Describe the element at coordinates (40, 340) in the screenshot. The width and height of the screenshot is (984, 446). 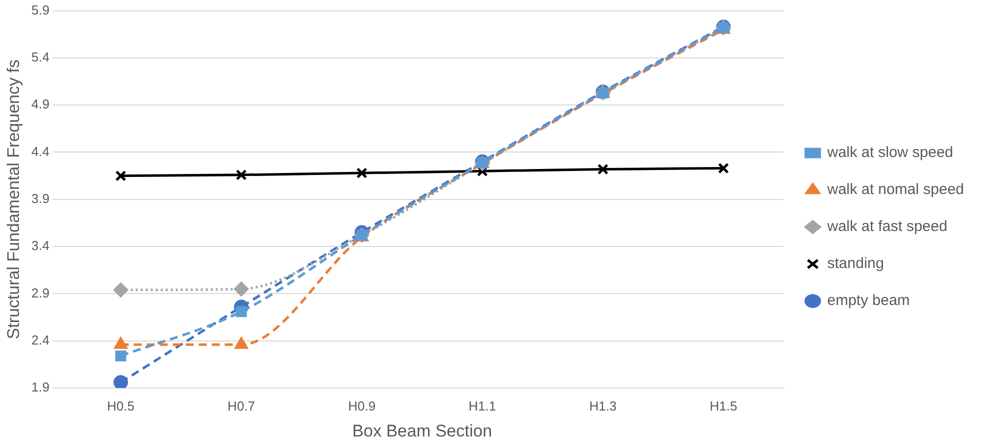
I see `y-tick-label: 2.4` at that location.